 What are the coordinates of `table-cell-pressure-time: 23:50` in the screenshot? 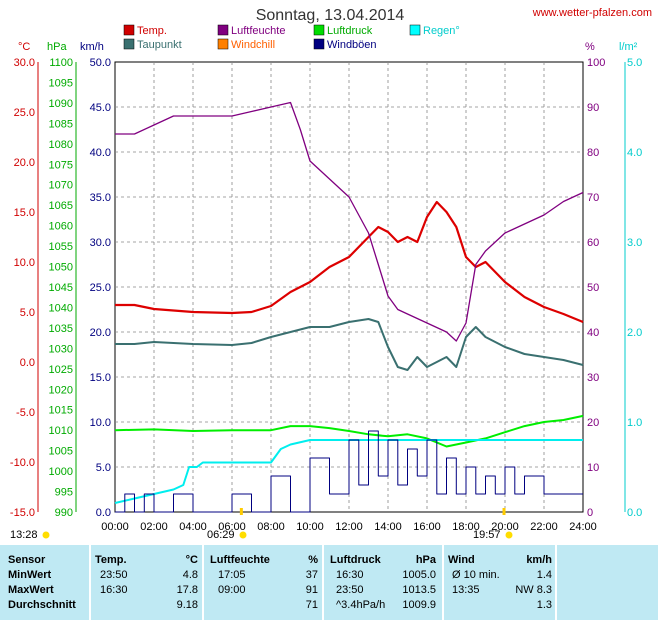 It's located at (350, 590).